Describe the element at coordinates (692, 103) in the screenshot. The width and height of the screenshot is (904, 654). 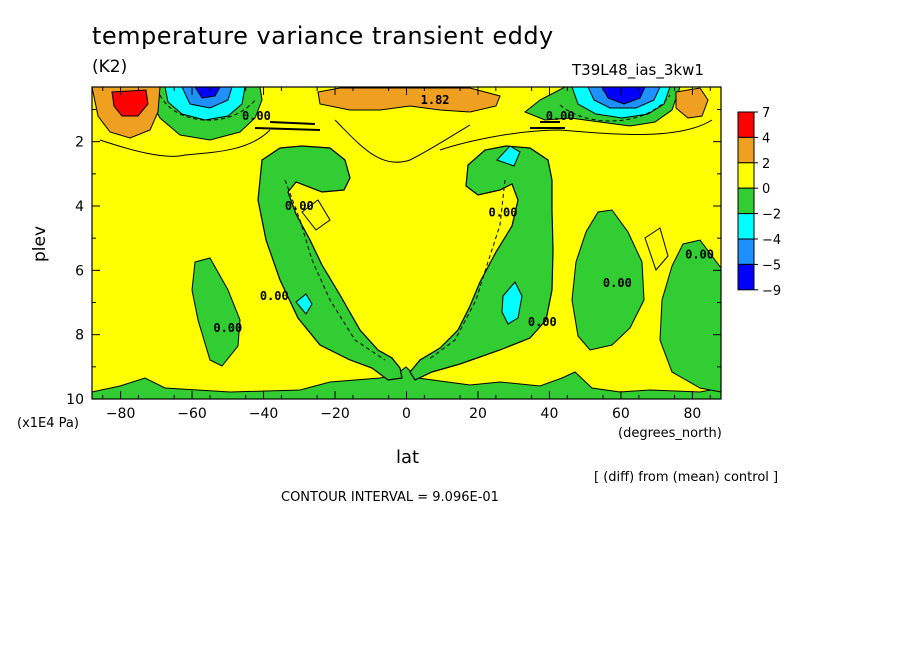
I see `region-orange-nh-pole` at that location.